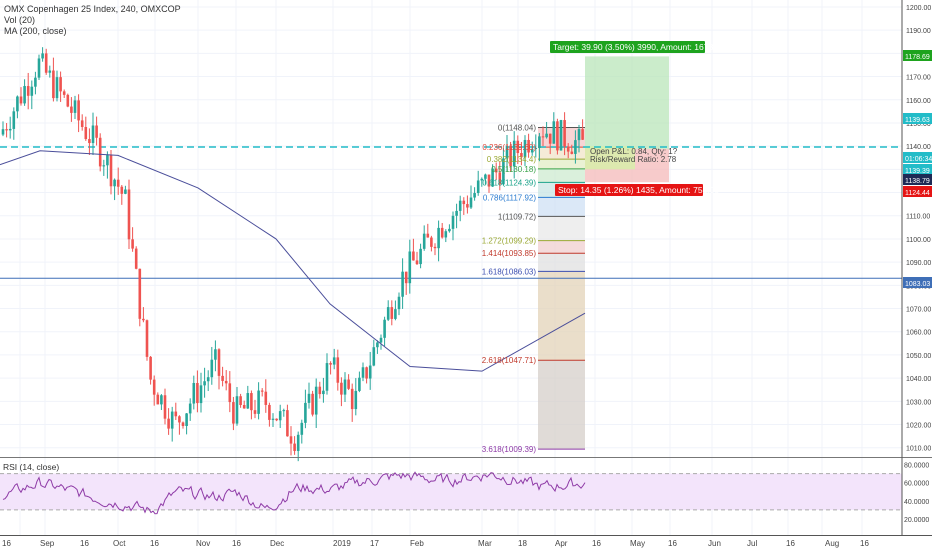  What do you see at coordinates (20, 20) in the screenshot?
I see `volume-indicator-label: Vol (20)` at bounding box center [20, 20].